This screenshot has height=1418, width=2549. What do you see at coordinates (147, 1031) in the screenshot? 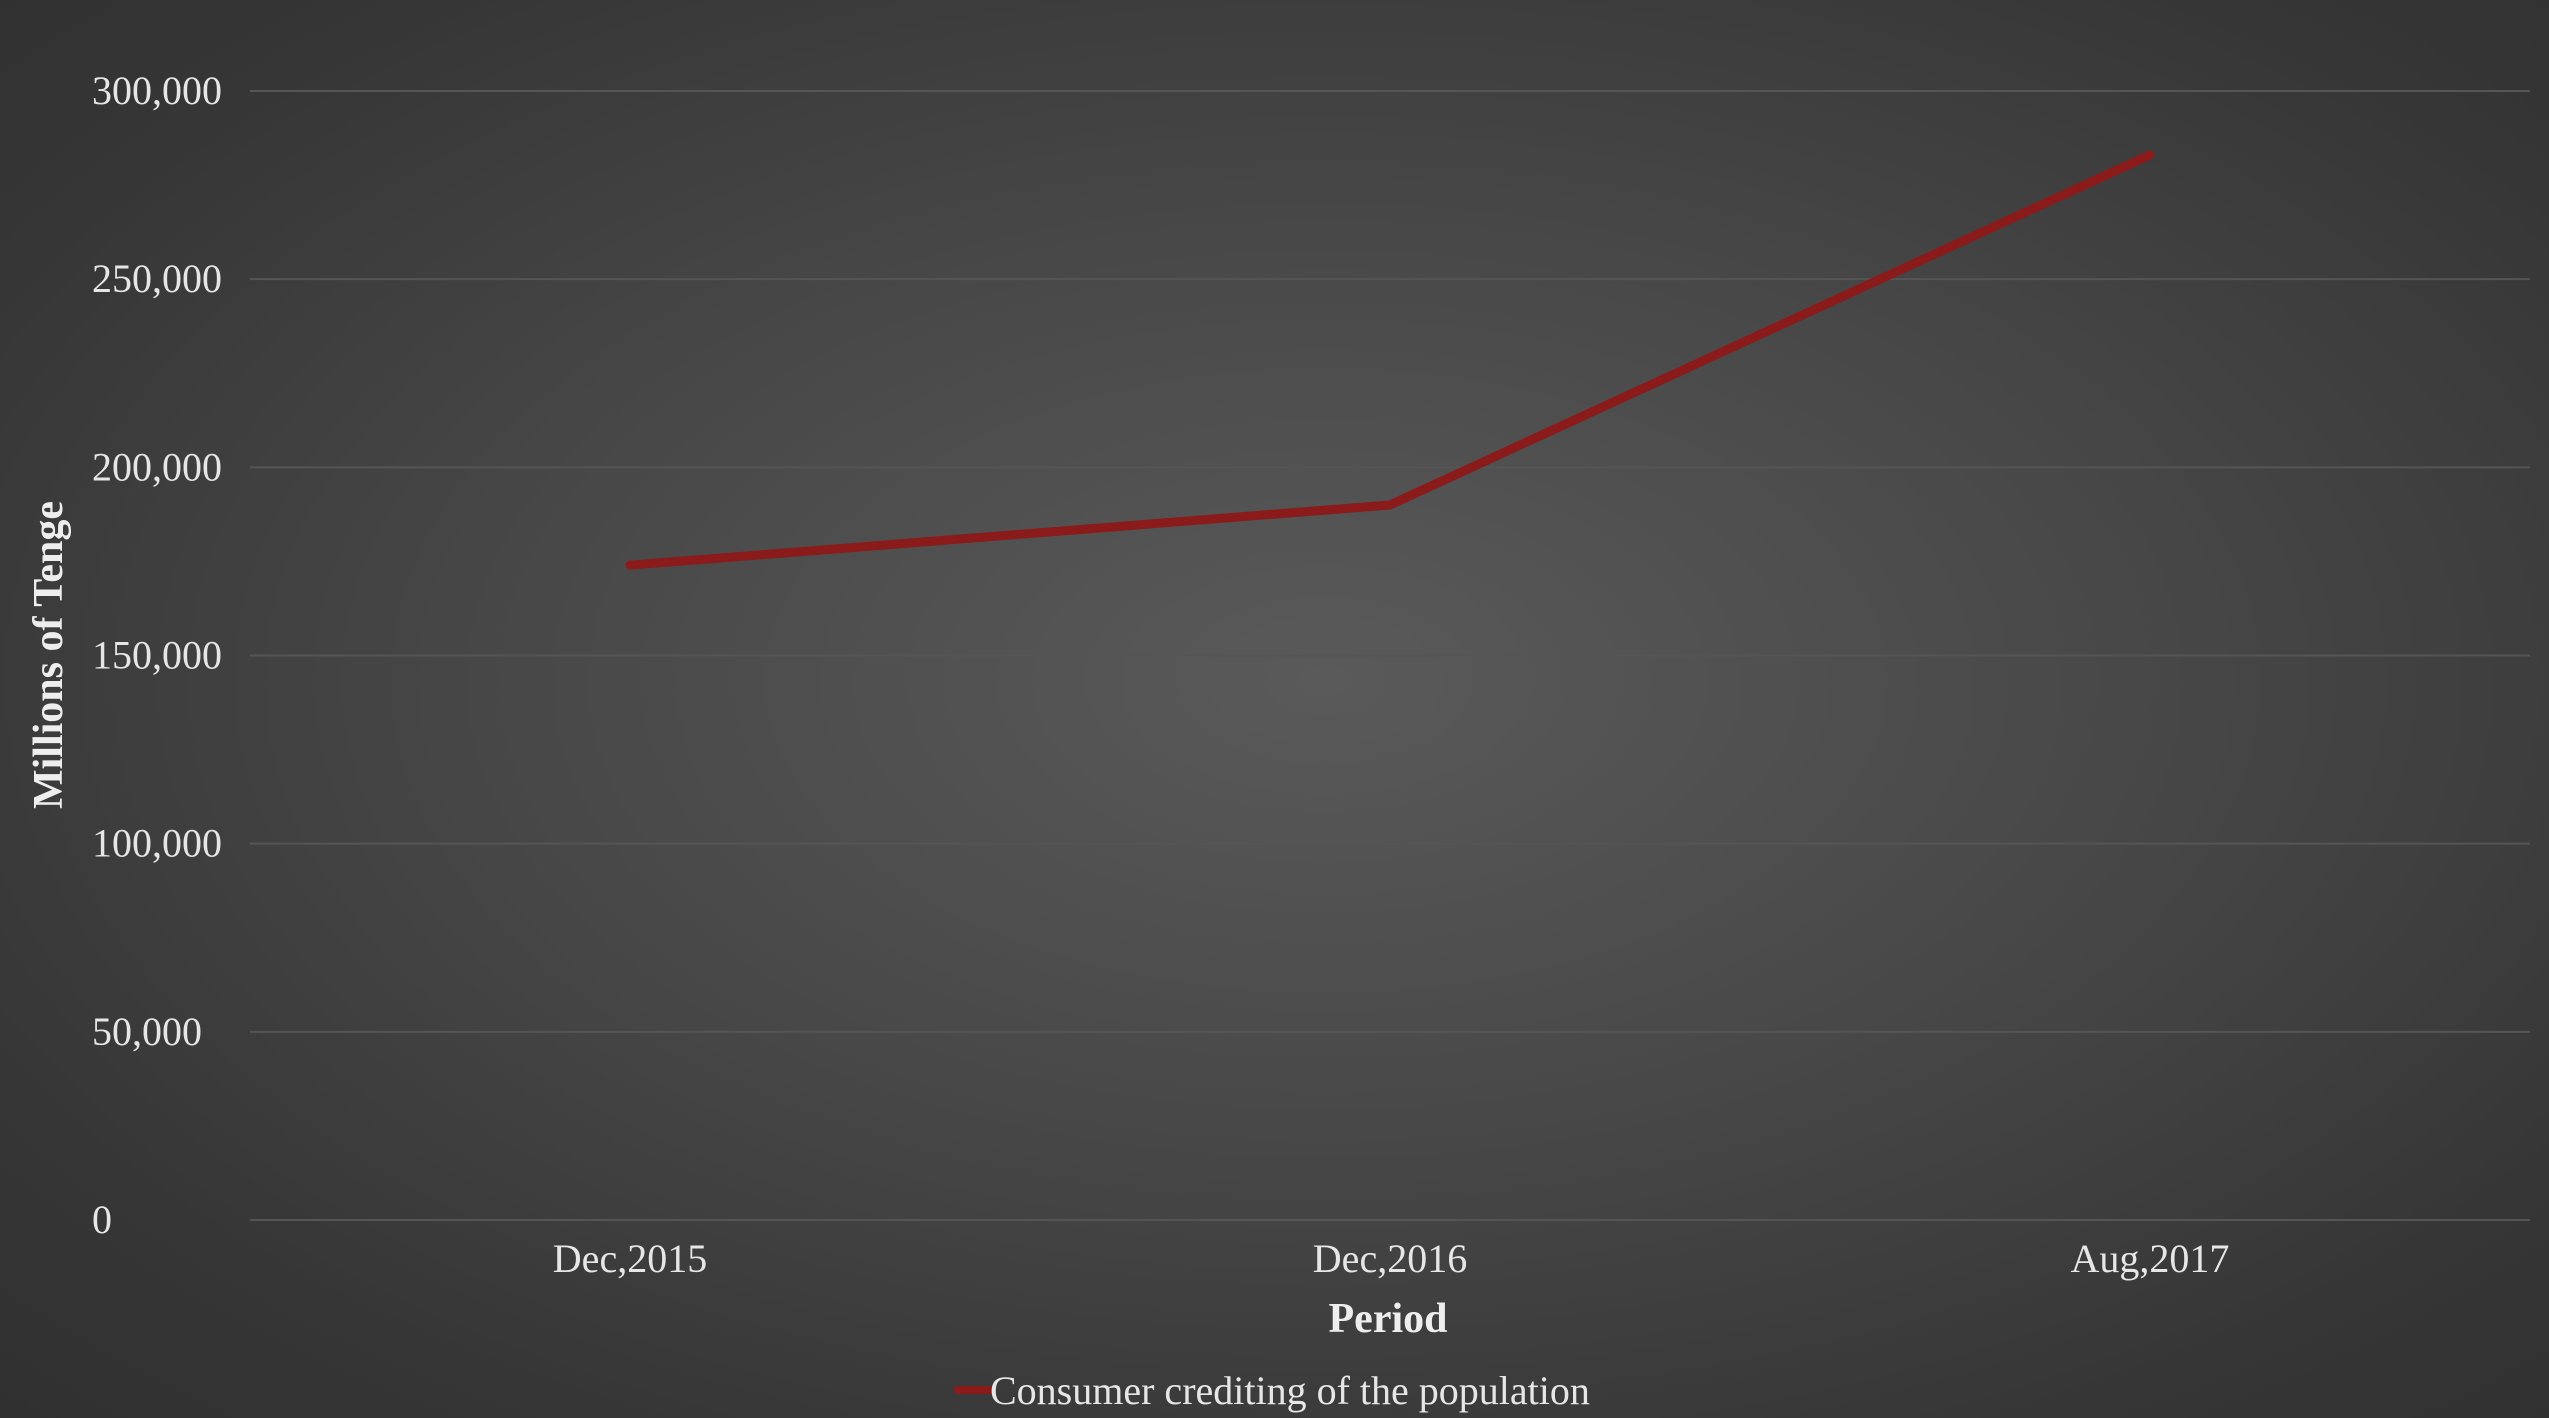
I see `y-tick-label: 50,000` at bounding box center [147, 1031].